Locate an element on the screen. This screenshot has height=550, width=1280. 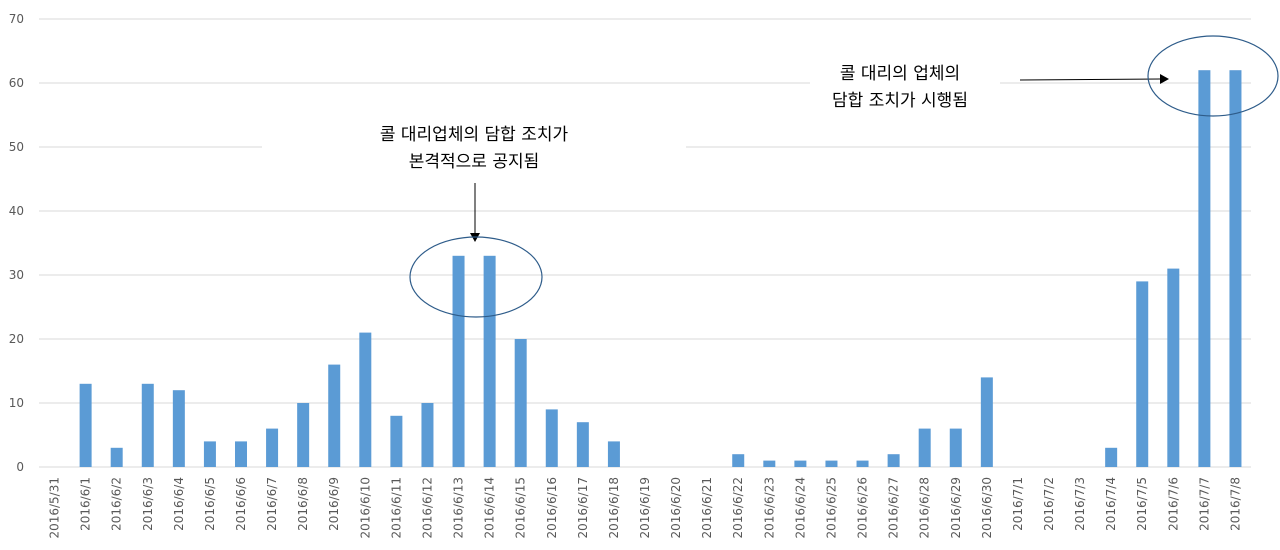
x-tick-label: 2016/7/1 is located at coordinates (1018, 504).